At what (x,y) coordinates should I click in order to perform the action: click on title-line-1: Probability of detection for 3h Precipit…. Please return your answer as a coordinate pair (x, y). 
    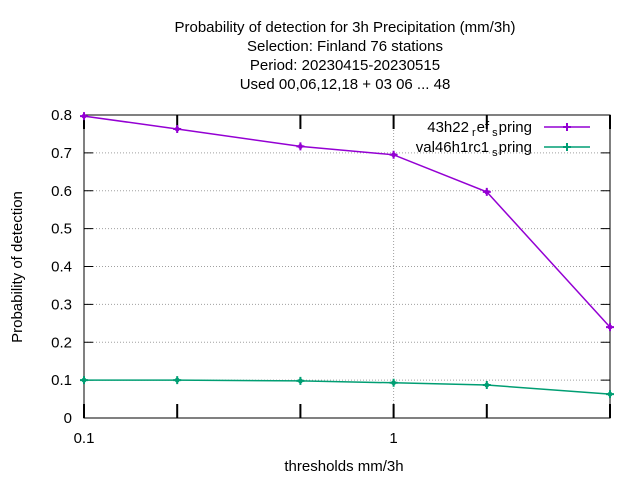
    Looking at the image, I should click on (345, 27).